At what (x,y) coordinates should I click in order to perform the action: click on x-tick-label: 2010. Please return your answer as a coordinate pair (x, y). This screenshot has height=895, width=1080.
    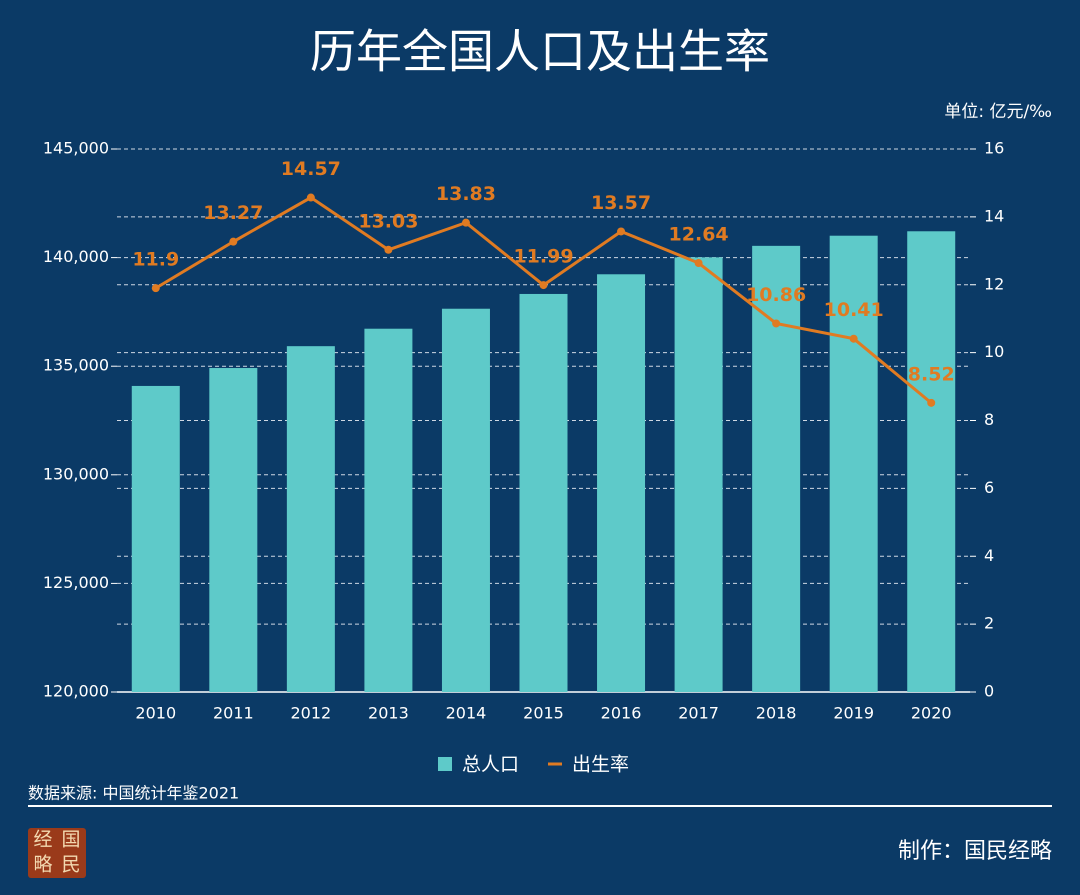
    Looking at the image, I should click on (155, 713).